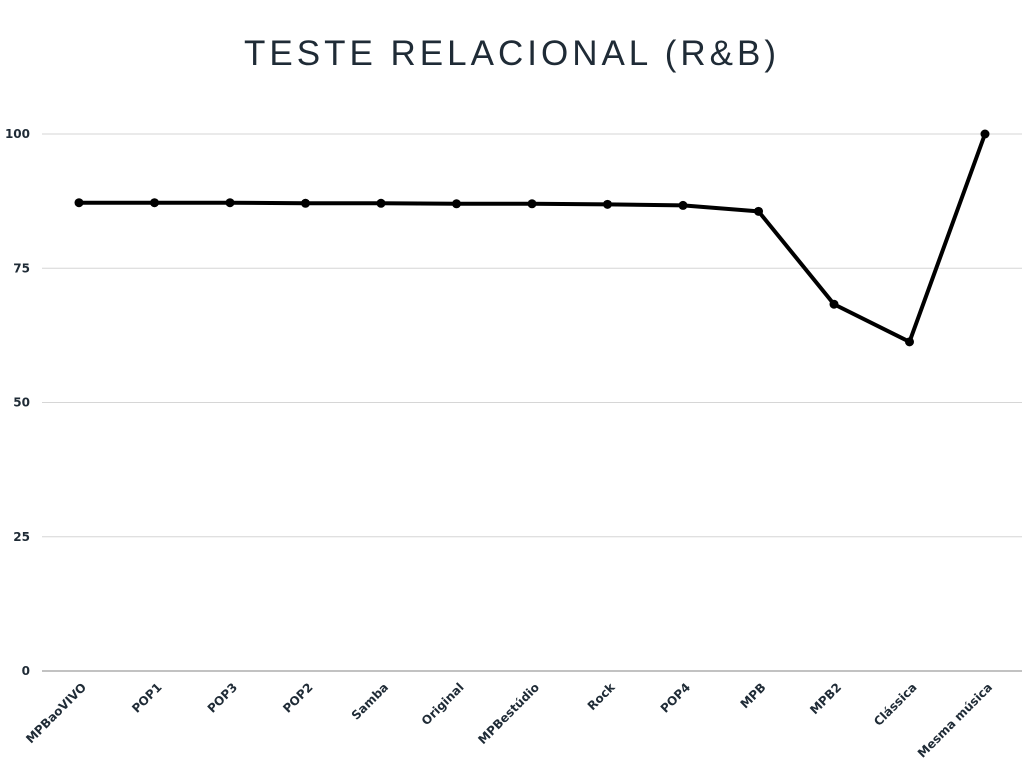 Image resolution: width=1024 pixels, height=768 pixels. Describe the element at coordinates (443, 704) in the screenshot. I see `x-tick-label: Original` at that location.